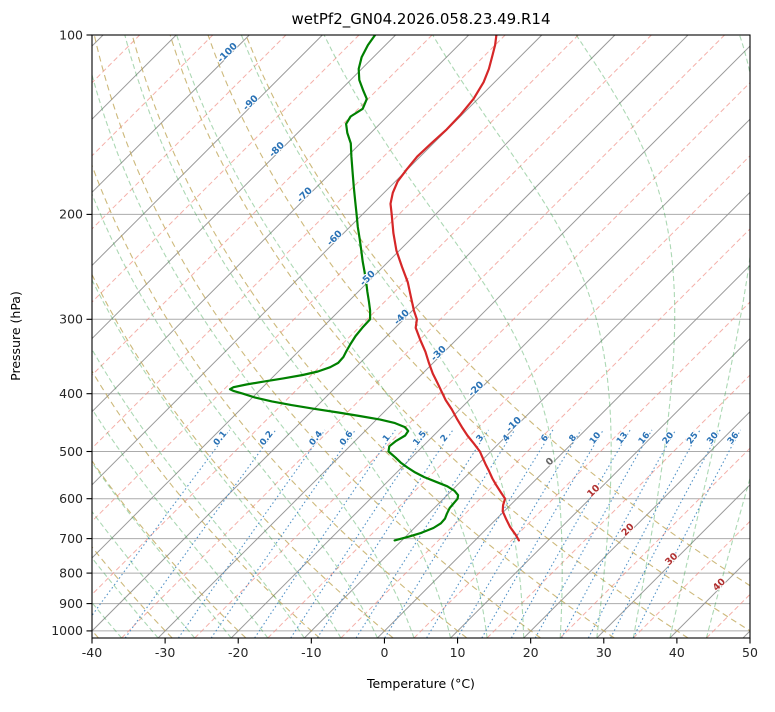  What do you see at coordinates (677, 652) in the screenshot?
I see `x-tick-label: 40` at bounding box center [677, 652].